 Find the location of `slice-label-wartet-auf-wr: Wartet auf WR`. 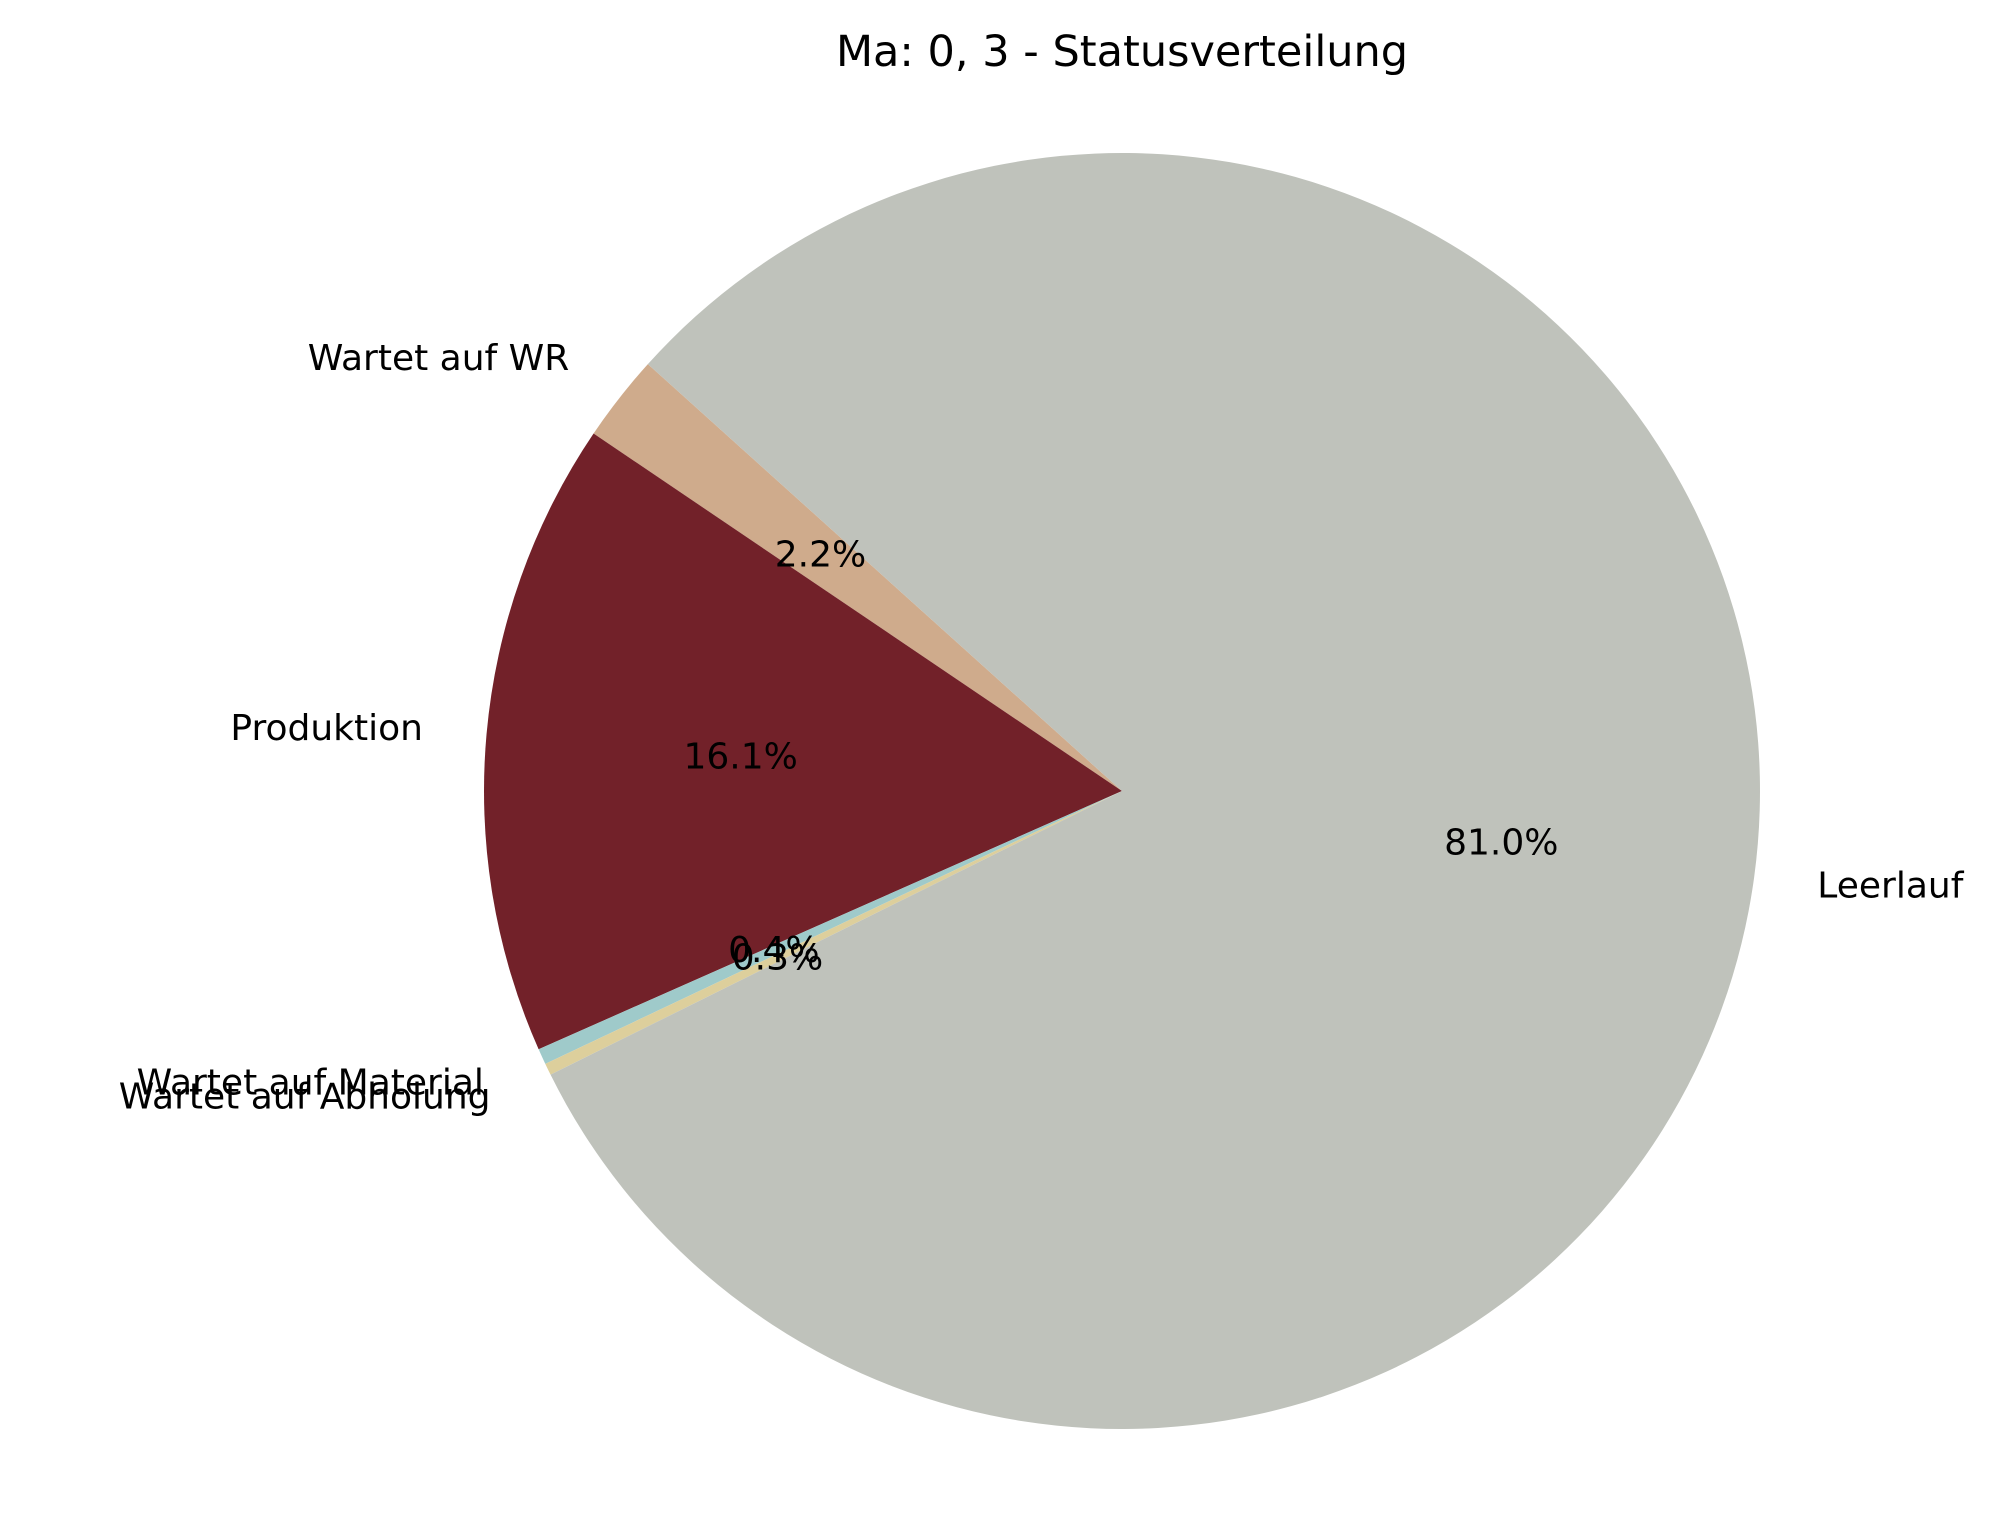

slice-label-wartet-auf-wr: Wartet auf WR is located at coordinates (439, 358).